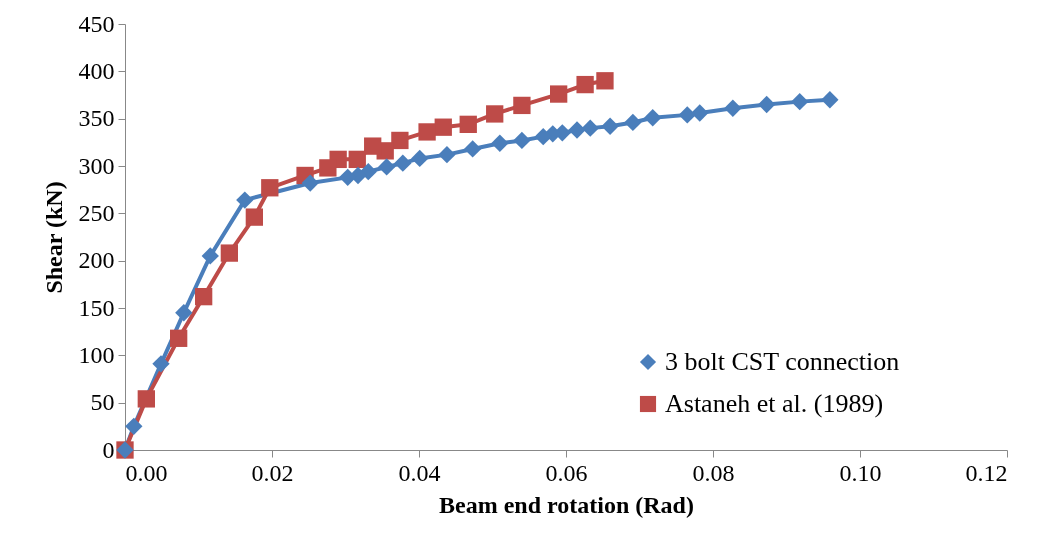 The image size is (1042, 552). What do you see at coordinates (102, 402) in the screenshot?
I see `y-tick-label: 50` at bounding box center [102, 402].